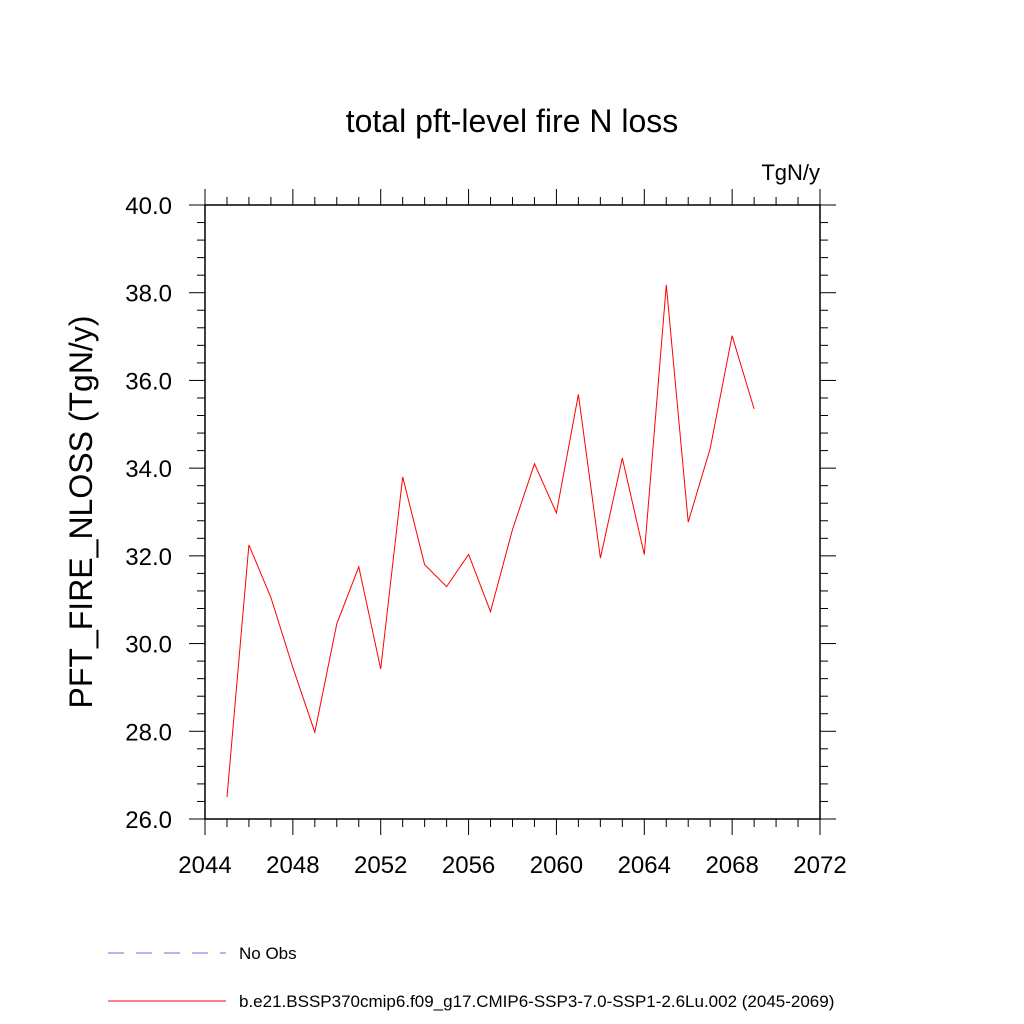  I want to click on y-tick-label: 36.0, so click(148, 381).